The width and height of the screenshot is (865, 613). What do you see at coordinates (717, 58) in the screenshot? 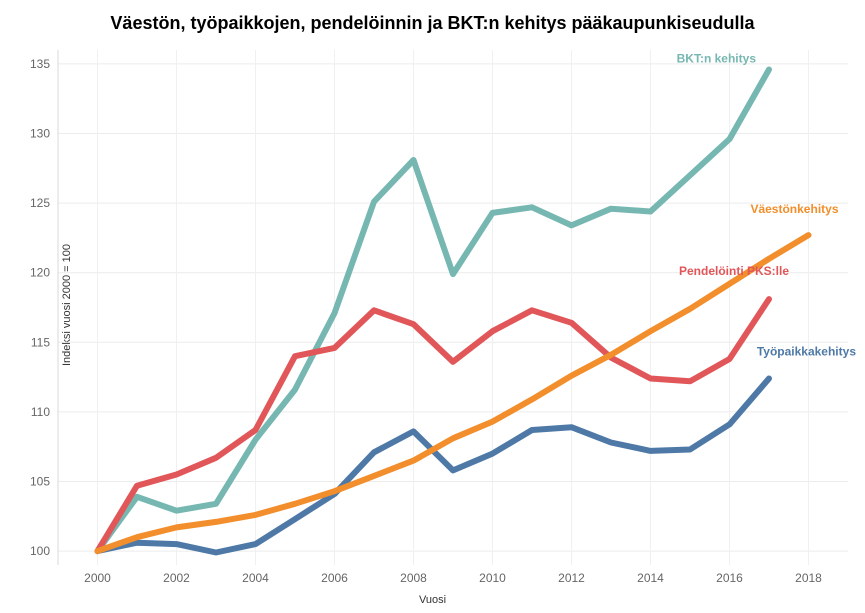
I see `series-label-0: BKT:n kehitys` at bounding box center [717, 58].